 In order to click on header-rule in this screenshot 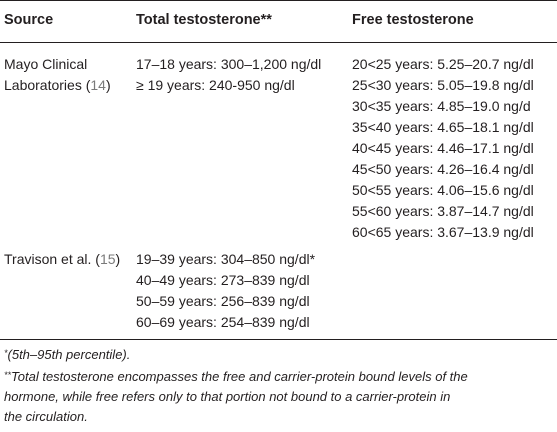, I will do `click(278, 42)`.